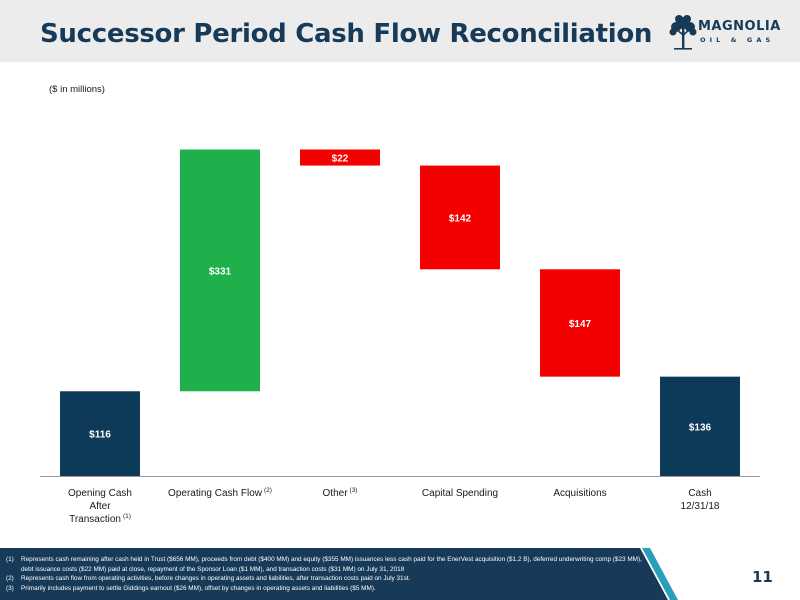  What do you see at coordinates (77, 89) in the screenshot?
I see `units-note: ($ in millions)` at bounding box center [77, 89].